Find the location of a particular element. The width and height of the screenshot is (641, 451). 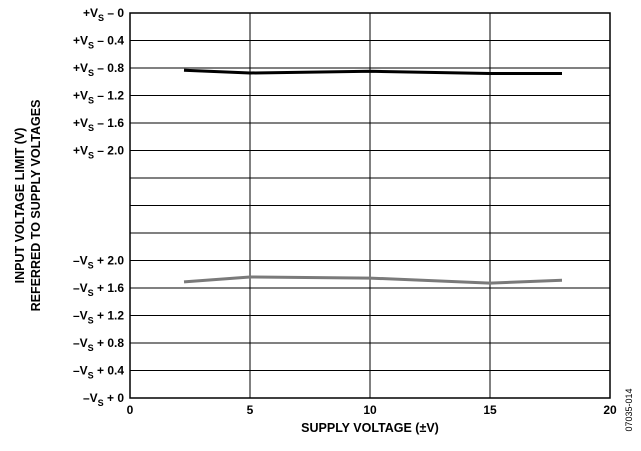

y-tick-label: +VS – 0.8 is located at coordinates (98, 69).